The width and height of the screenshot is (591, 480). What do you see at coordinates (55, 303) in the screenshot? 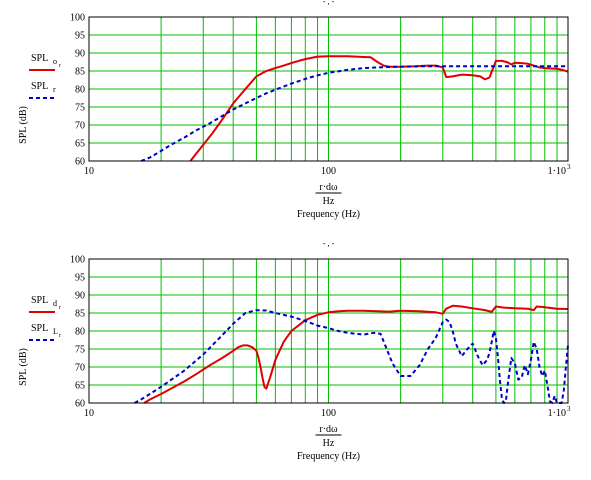
I see `legend-subscript: d` at bounding box center [55, 303].